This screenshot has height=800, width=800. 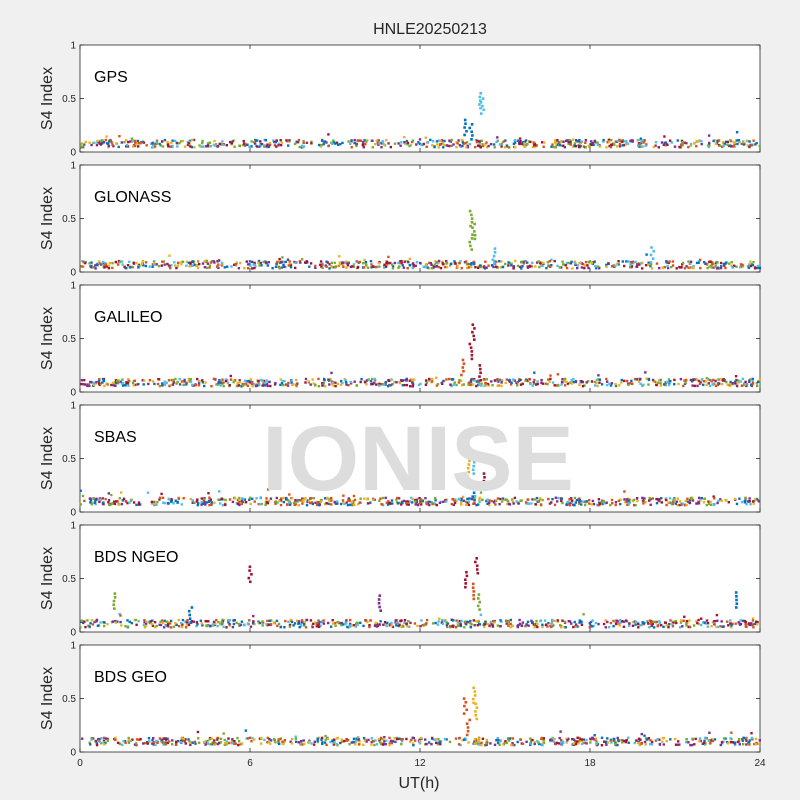 What do you see at coordinates (136, 557) in the screenshot?
I see `panel-label: BDS NGEO` at bounding box center [136, 557].